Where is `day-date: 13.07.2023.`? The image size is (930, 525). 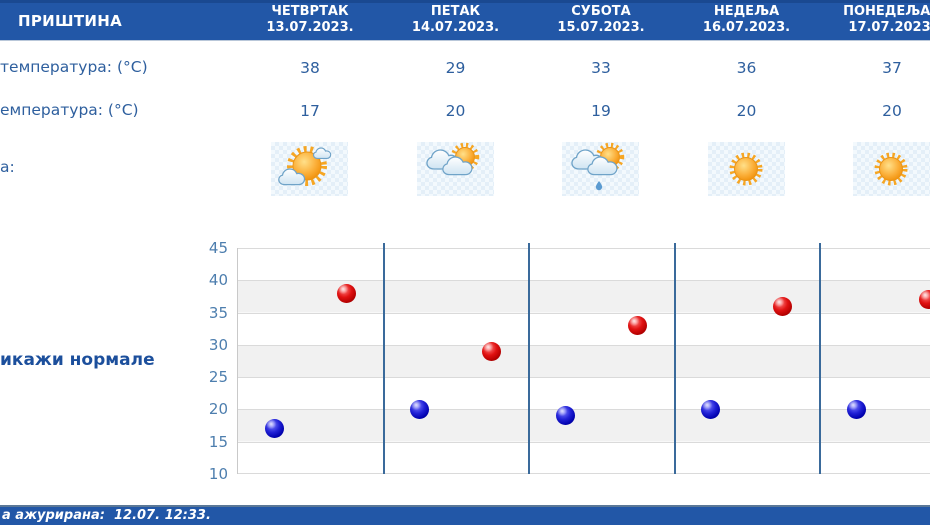
day-date: 13.07.2023. is located at coordinates (310, 27).